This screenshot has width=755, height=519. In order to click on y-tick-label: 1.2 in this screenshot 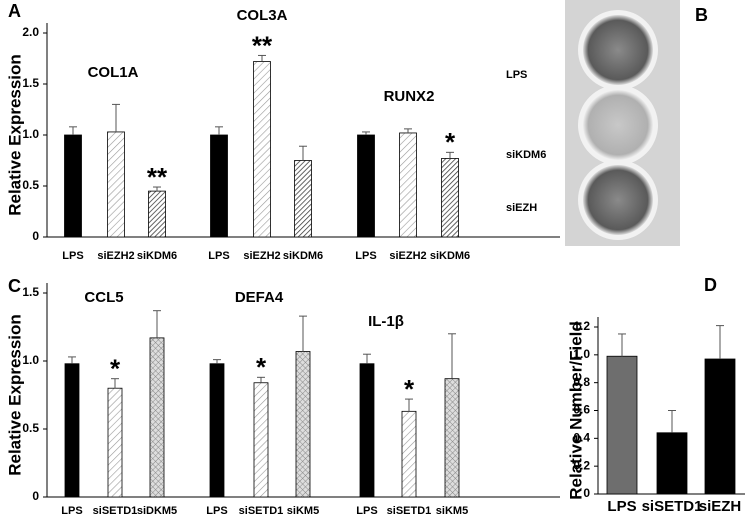, I will do `click(581, 326)`.